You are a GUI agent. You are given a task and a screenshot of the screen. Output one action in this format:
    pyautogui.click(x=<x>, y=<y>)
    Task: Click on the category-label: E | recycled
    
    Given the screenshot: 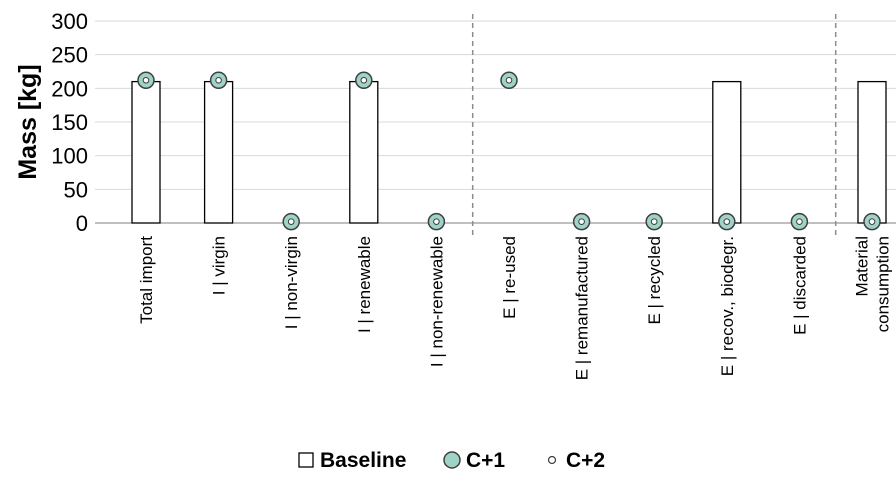 What is the action you would take?
    pyautogui.click(x=654, y=280)
    